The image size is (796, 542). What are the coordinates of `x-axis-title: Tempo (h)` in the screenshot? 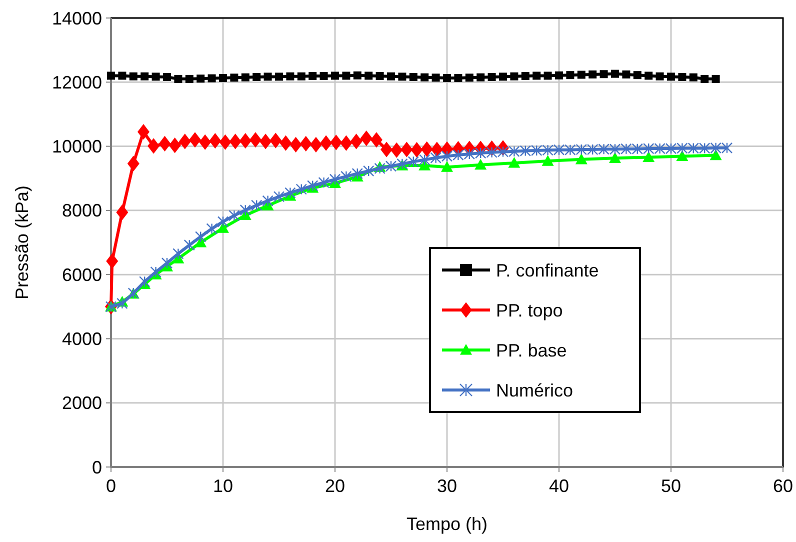 It's located at (447, 524).